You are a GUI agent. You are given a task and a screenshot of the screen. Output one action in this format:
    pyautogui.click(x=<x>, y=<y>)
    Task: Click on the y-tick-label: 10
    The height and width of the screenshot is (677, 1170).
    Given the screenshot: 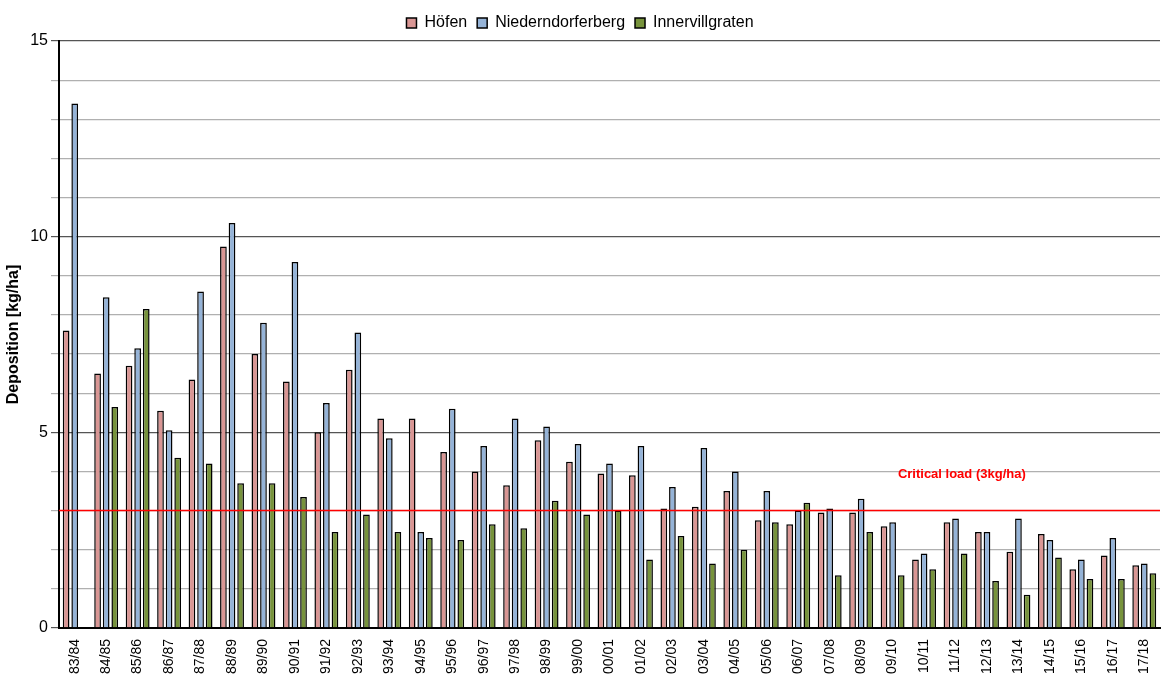 What is the action you would take?
    pyautogui.click(x=39, y=236)
    